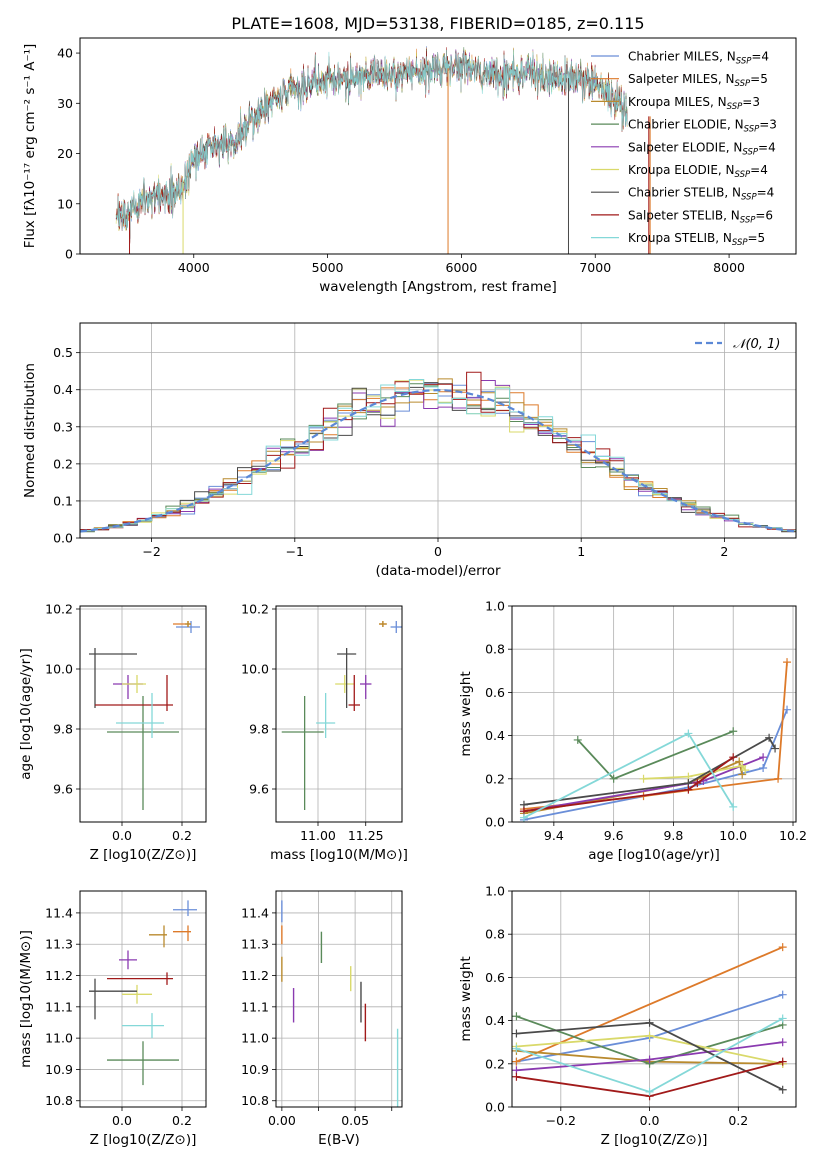 This screenshot has height=1170, width=819. What do you see at coordinates (151, 551) in the screenshot?
I see `x-tick-label: −2` at bounding box center [151, 551].